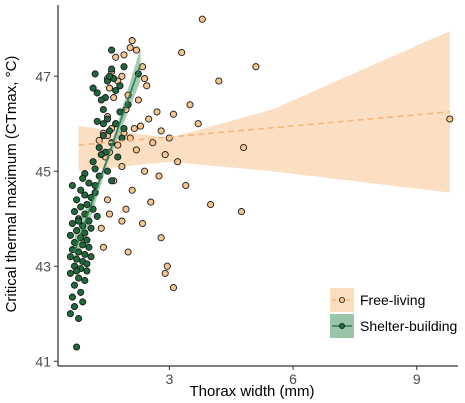  Describe the element at coordinates (341, 325) in the screenshot. I see `legend-marker-shelter-building` at that location.